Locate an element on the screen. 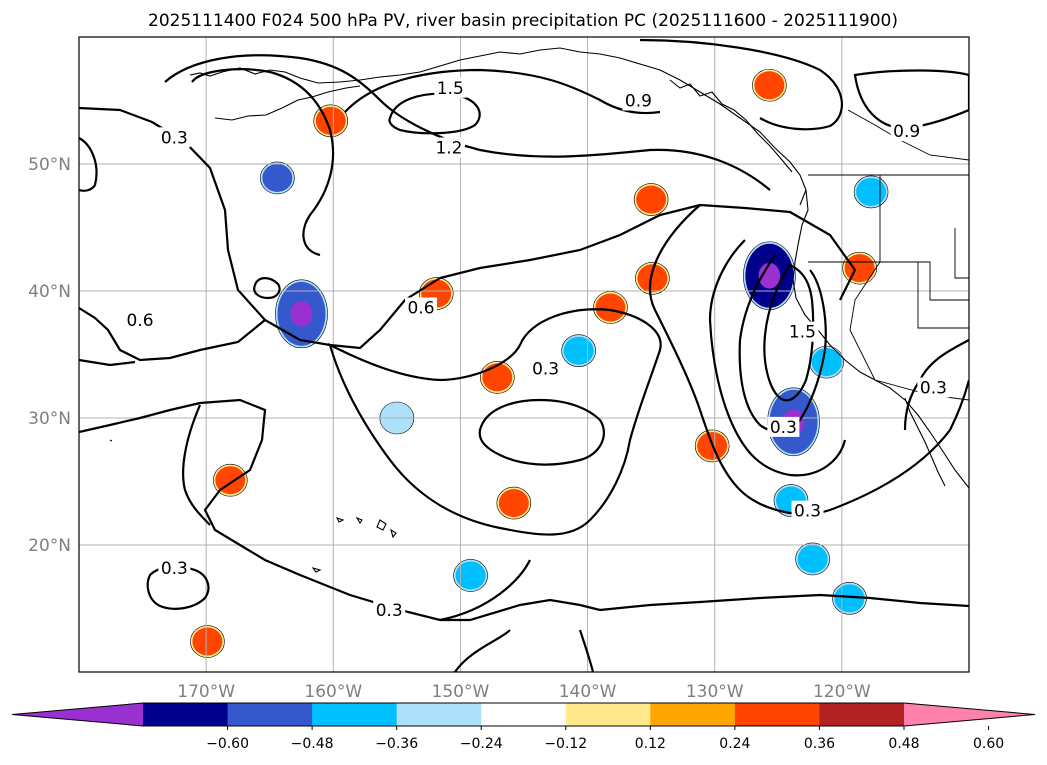  lon-tick-label: 160°W is located at coordinates (333, 692).